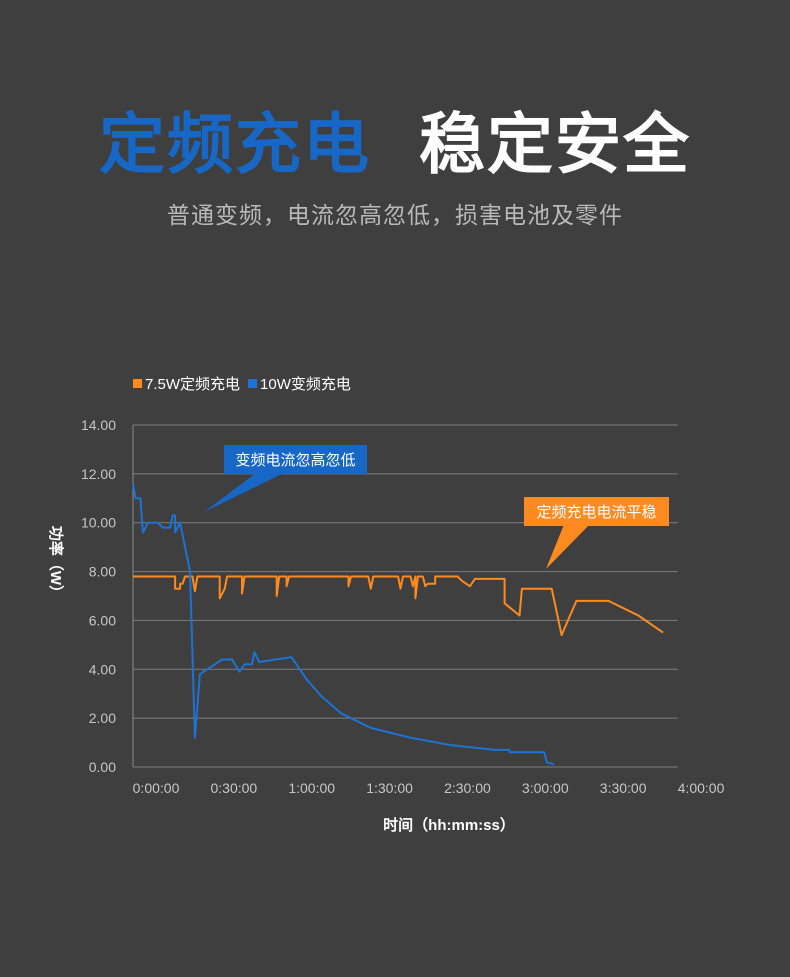 The image size is (790, 977). I want to click on series-line, so click(398, 606).